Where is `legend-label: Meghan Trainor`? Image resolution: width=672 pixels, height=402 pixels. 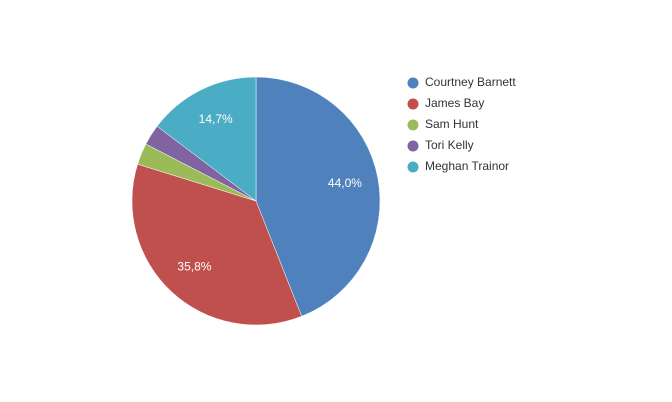 legend-label: Meghan Trainor is located at coordinates (467, 166).